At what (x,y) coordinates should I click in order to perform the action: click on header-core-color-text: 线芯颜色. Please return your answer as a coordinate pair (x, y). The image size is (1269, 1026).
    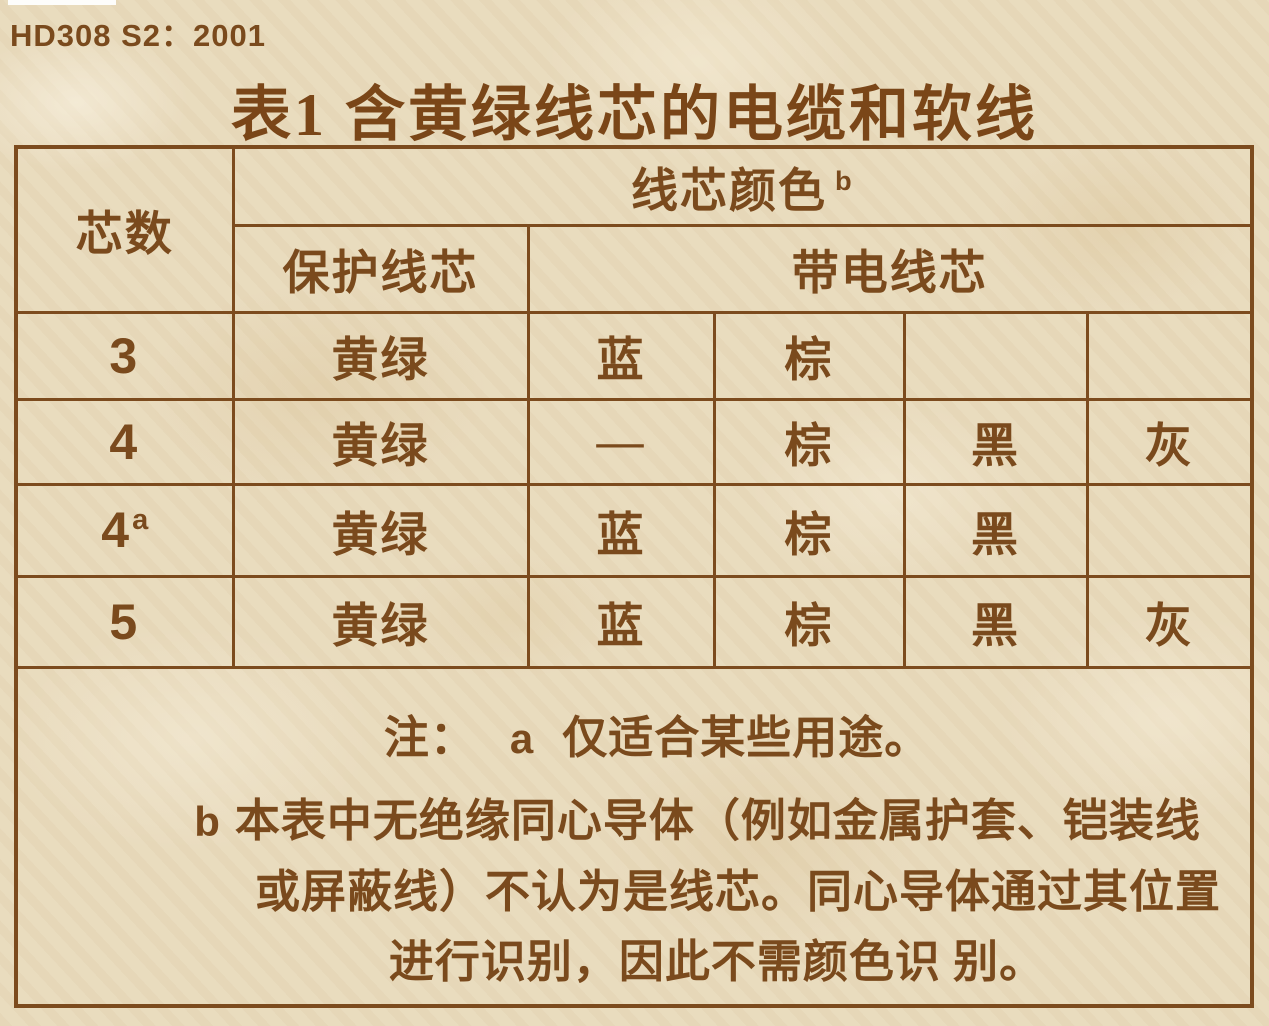
    Looking at the image, I should click on (728, 191).